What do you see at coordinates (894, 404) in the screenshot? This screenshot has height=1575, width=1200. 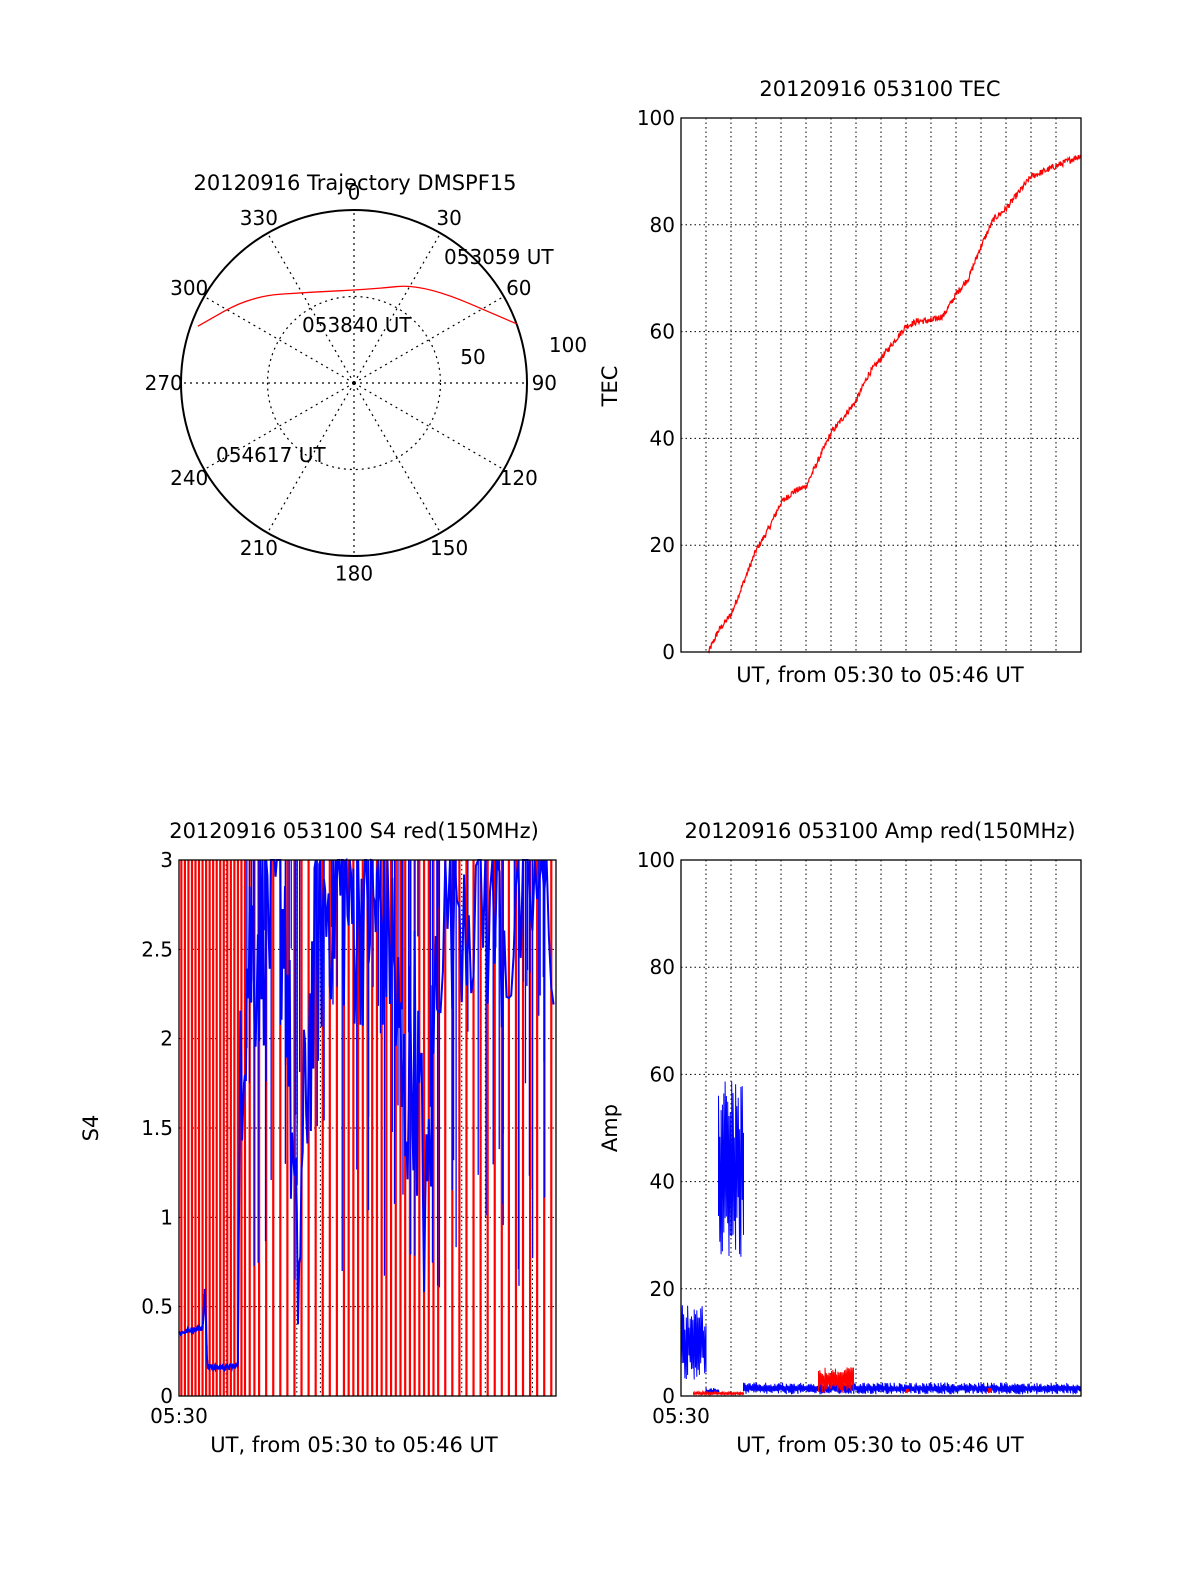 I see `tec-series-line` at bounding box center [894, 404].